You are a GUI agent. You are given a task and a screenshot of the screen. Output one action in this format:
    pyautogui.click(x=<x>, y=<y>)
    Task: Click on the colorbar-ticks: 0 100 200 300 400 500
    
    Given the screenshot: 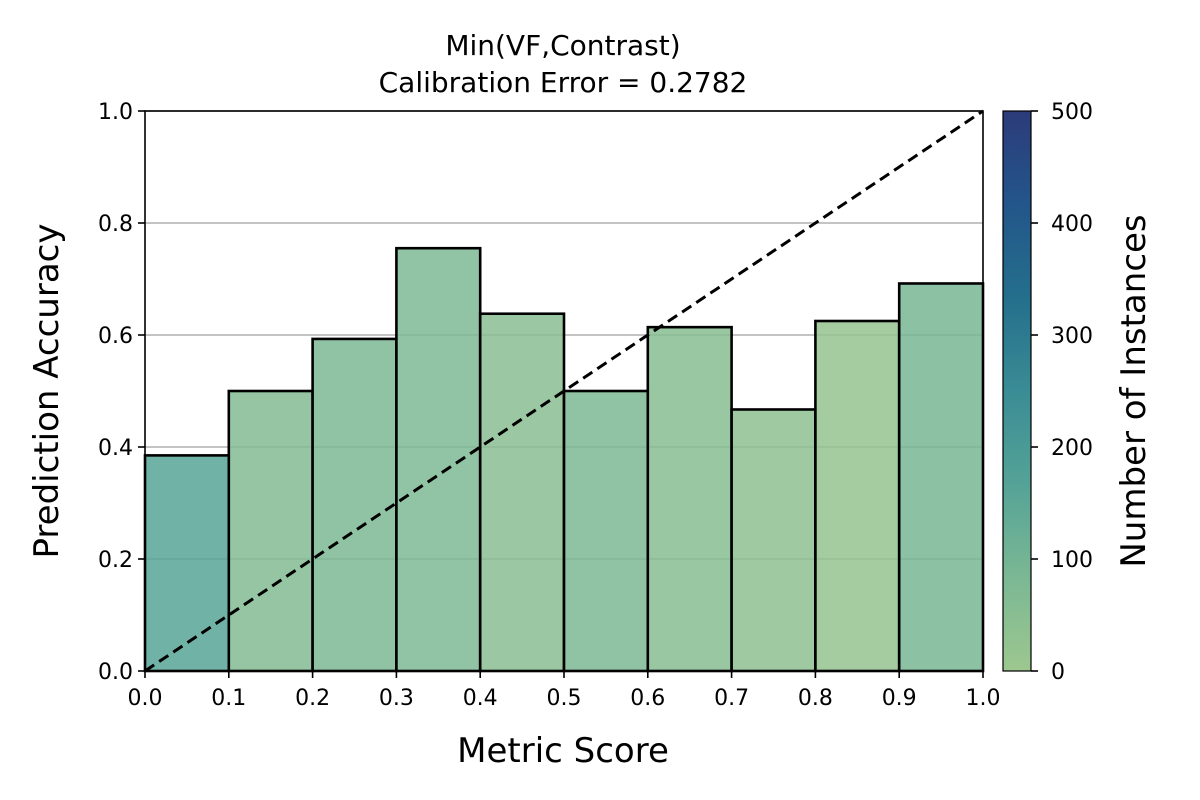 What is the action you would take?
    pyautogui.click(x=1062, y=392)
    